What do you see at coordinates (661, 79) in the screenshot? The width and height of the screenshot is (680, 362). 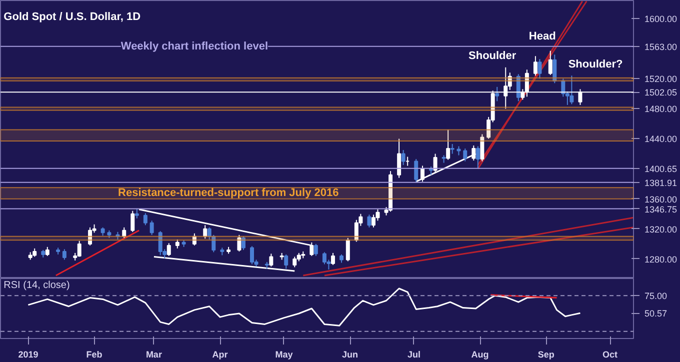 I see `y-tick-label: 1520.00` at bounding box center [661, 79].